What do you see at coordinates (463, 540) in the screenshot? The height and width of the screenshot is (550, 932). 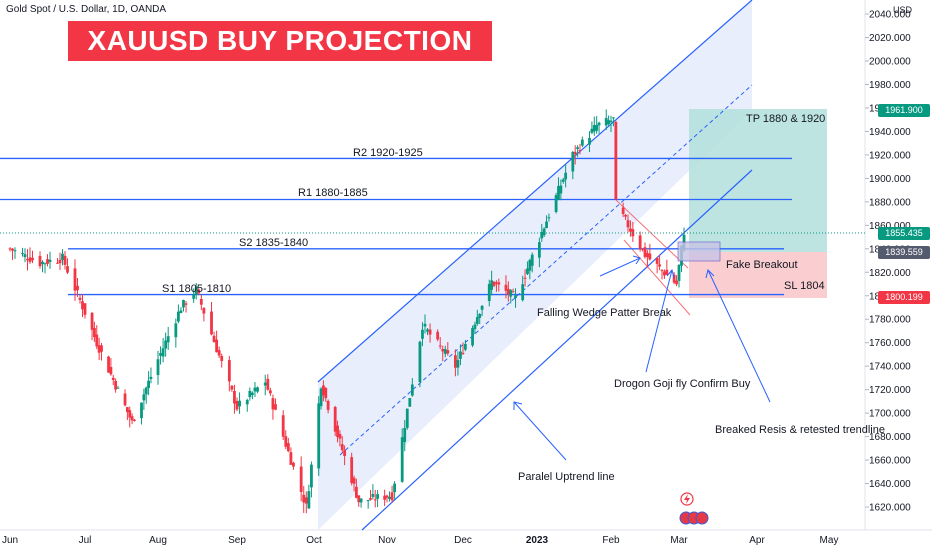 I see `time-tick-label: Dec` at bounding box center [463, 540].